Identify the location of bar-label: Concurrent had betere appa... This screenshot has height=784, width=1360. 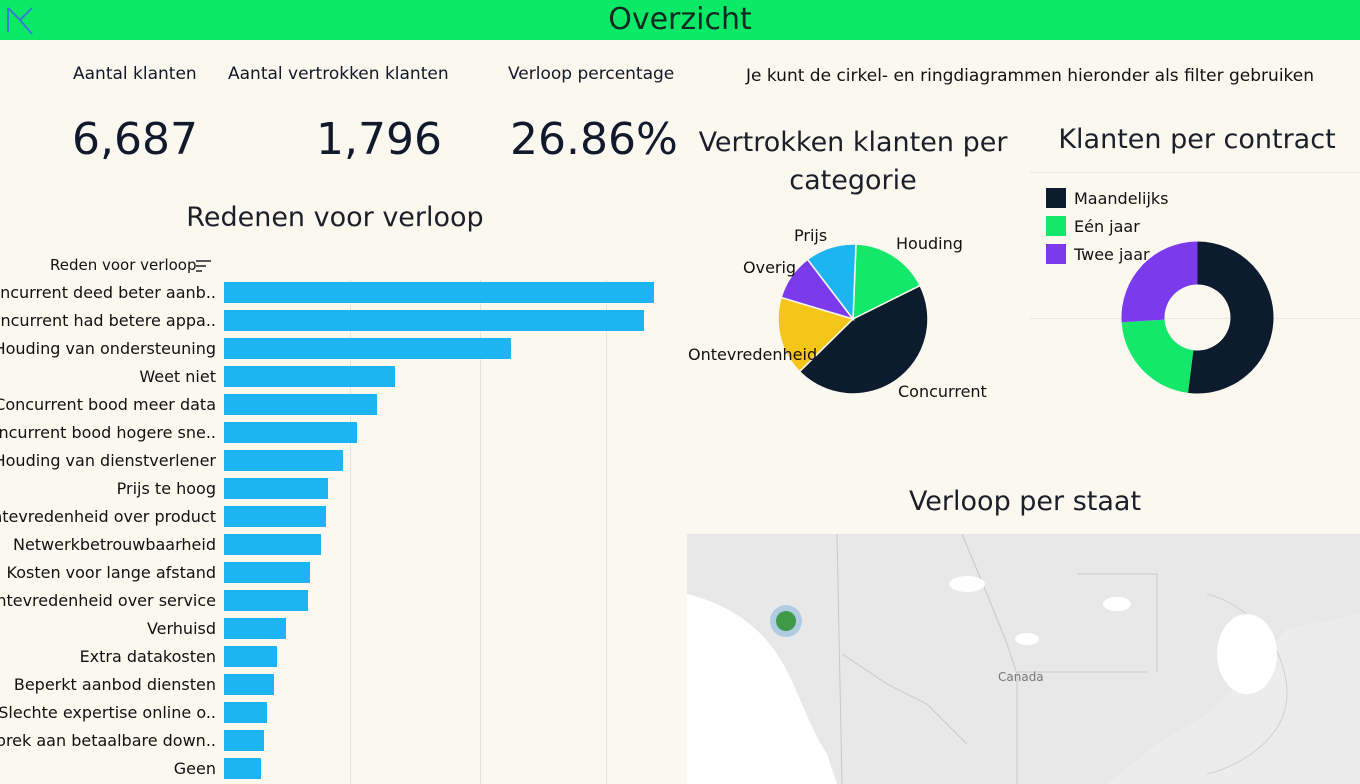
(108, 320).